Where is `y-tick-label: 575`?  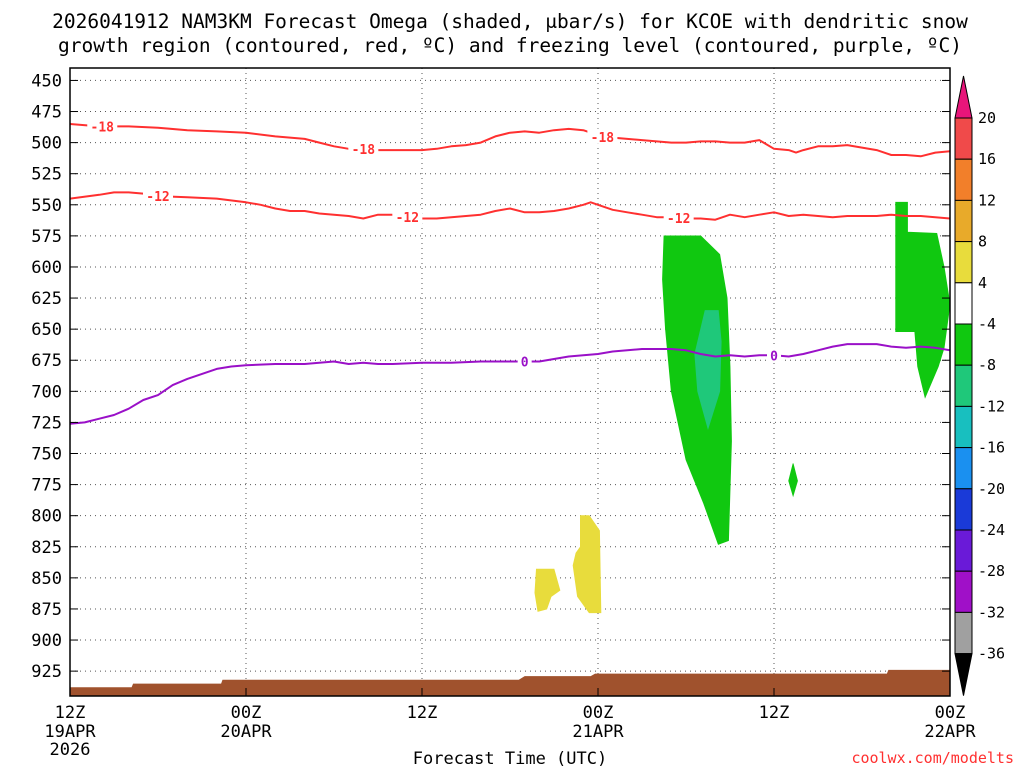
y-tick-label: 575 is located at coordinates (46, 237).